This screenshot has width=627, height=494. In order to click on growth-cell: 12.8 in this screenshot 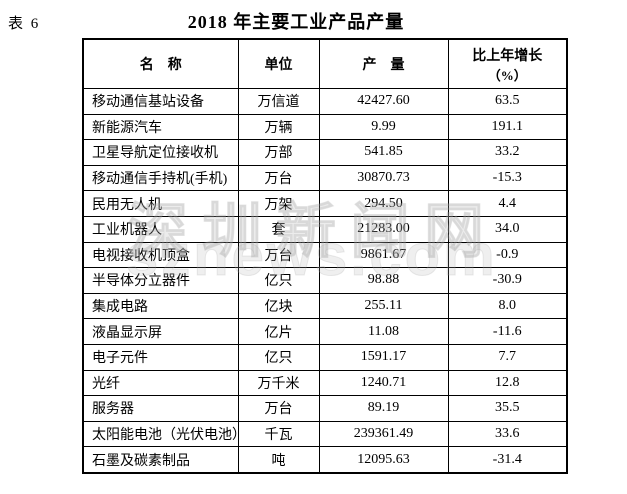, I will do `click(507, 383)`.